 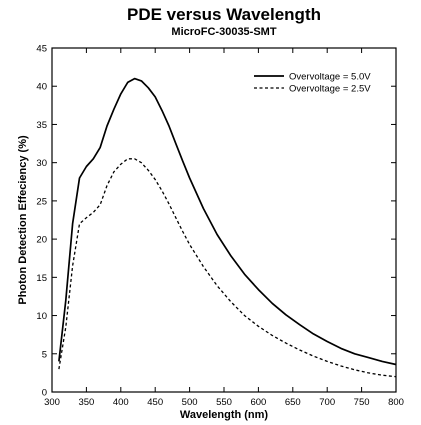 I want to click on y-tick-label: 0, so click(x=44, y=393).